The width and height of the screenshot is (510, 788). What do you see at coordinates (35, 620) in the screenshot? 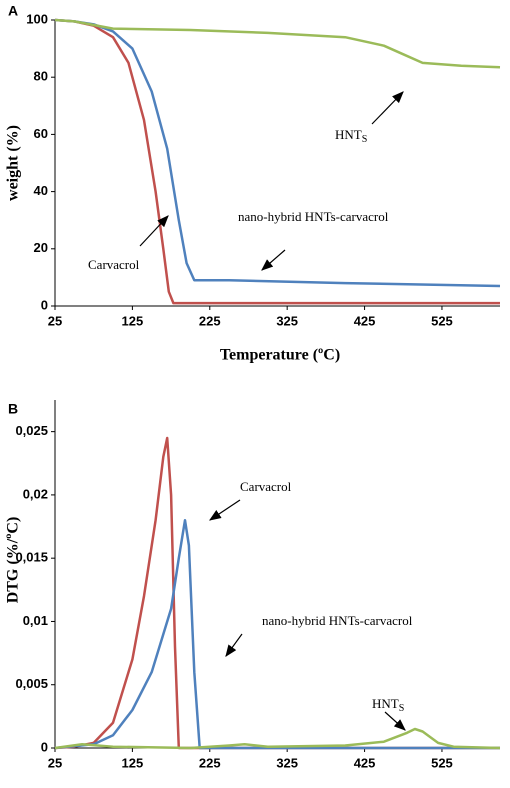
I see `y-tick-label: 0,01` at bounding box center [35, 620].